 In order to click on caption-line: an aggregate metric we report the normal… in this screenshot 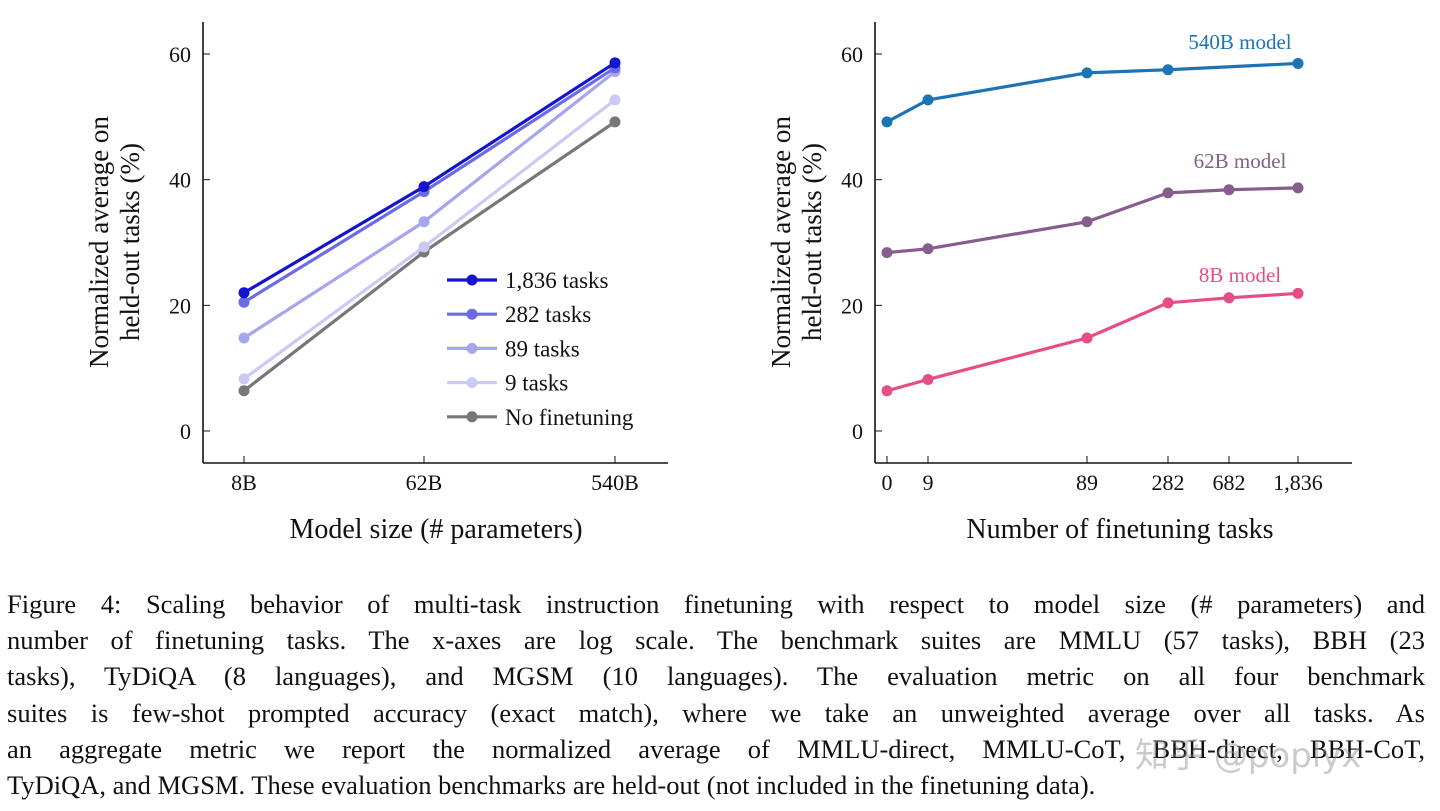, I will do `click(716, 748)`.